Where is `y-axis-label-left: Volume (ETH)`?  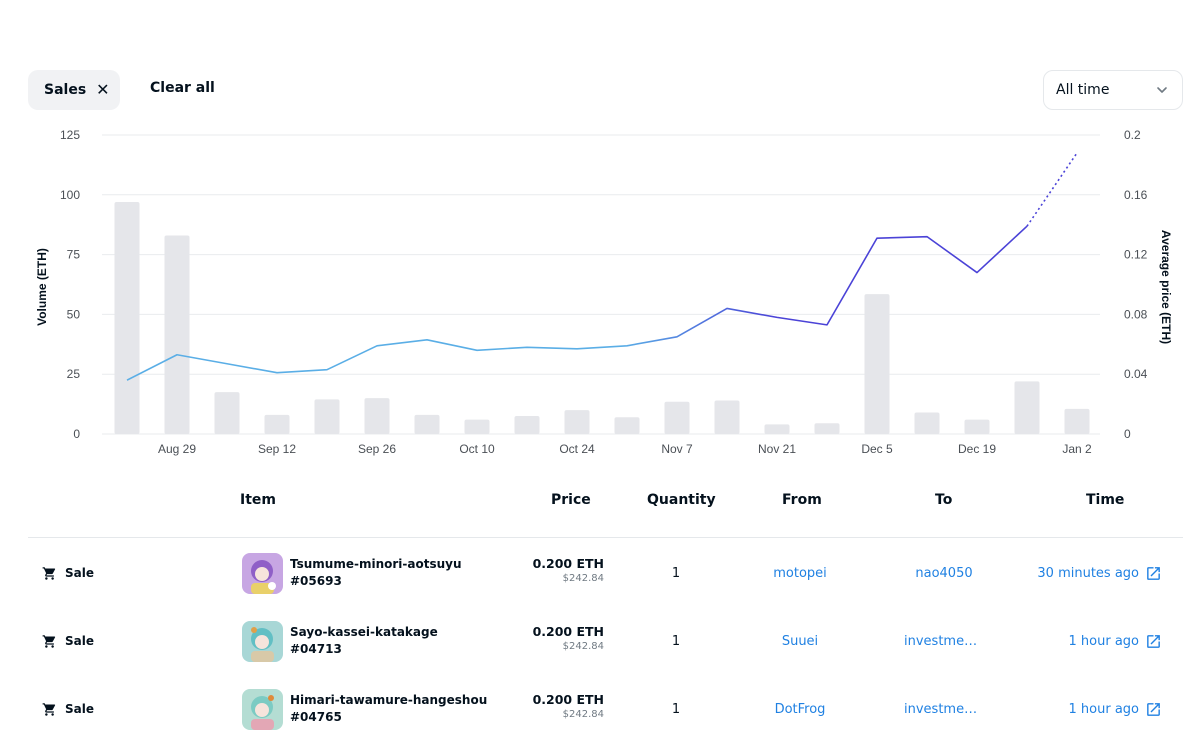 y-axis-label-left: Volume (ETH) is located at coordinates (42, 287).